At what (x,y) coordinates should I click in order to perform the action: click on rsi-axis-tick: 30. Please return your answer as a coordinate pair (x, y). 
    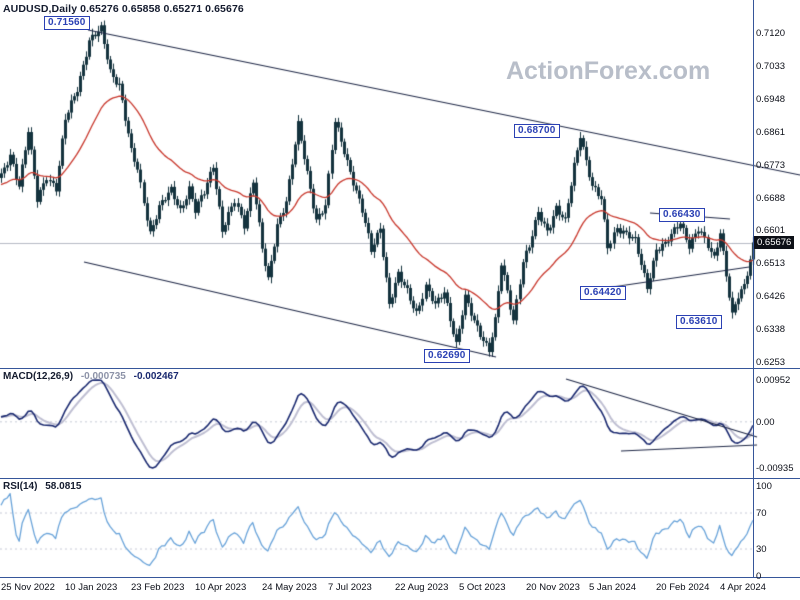
    Looking at the image, I should click on (761, 549).